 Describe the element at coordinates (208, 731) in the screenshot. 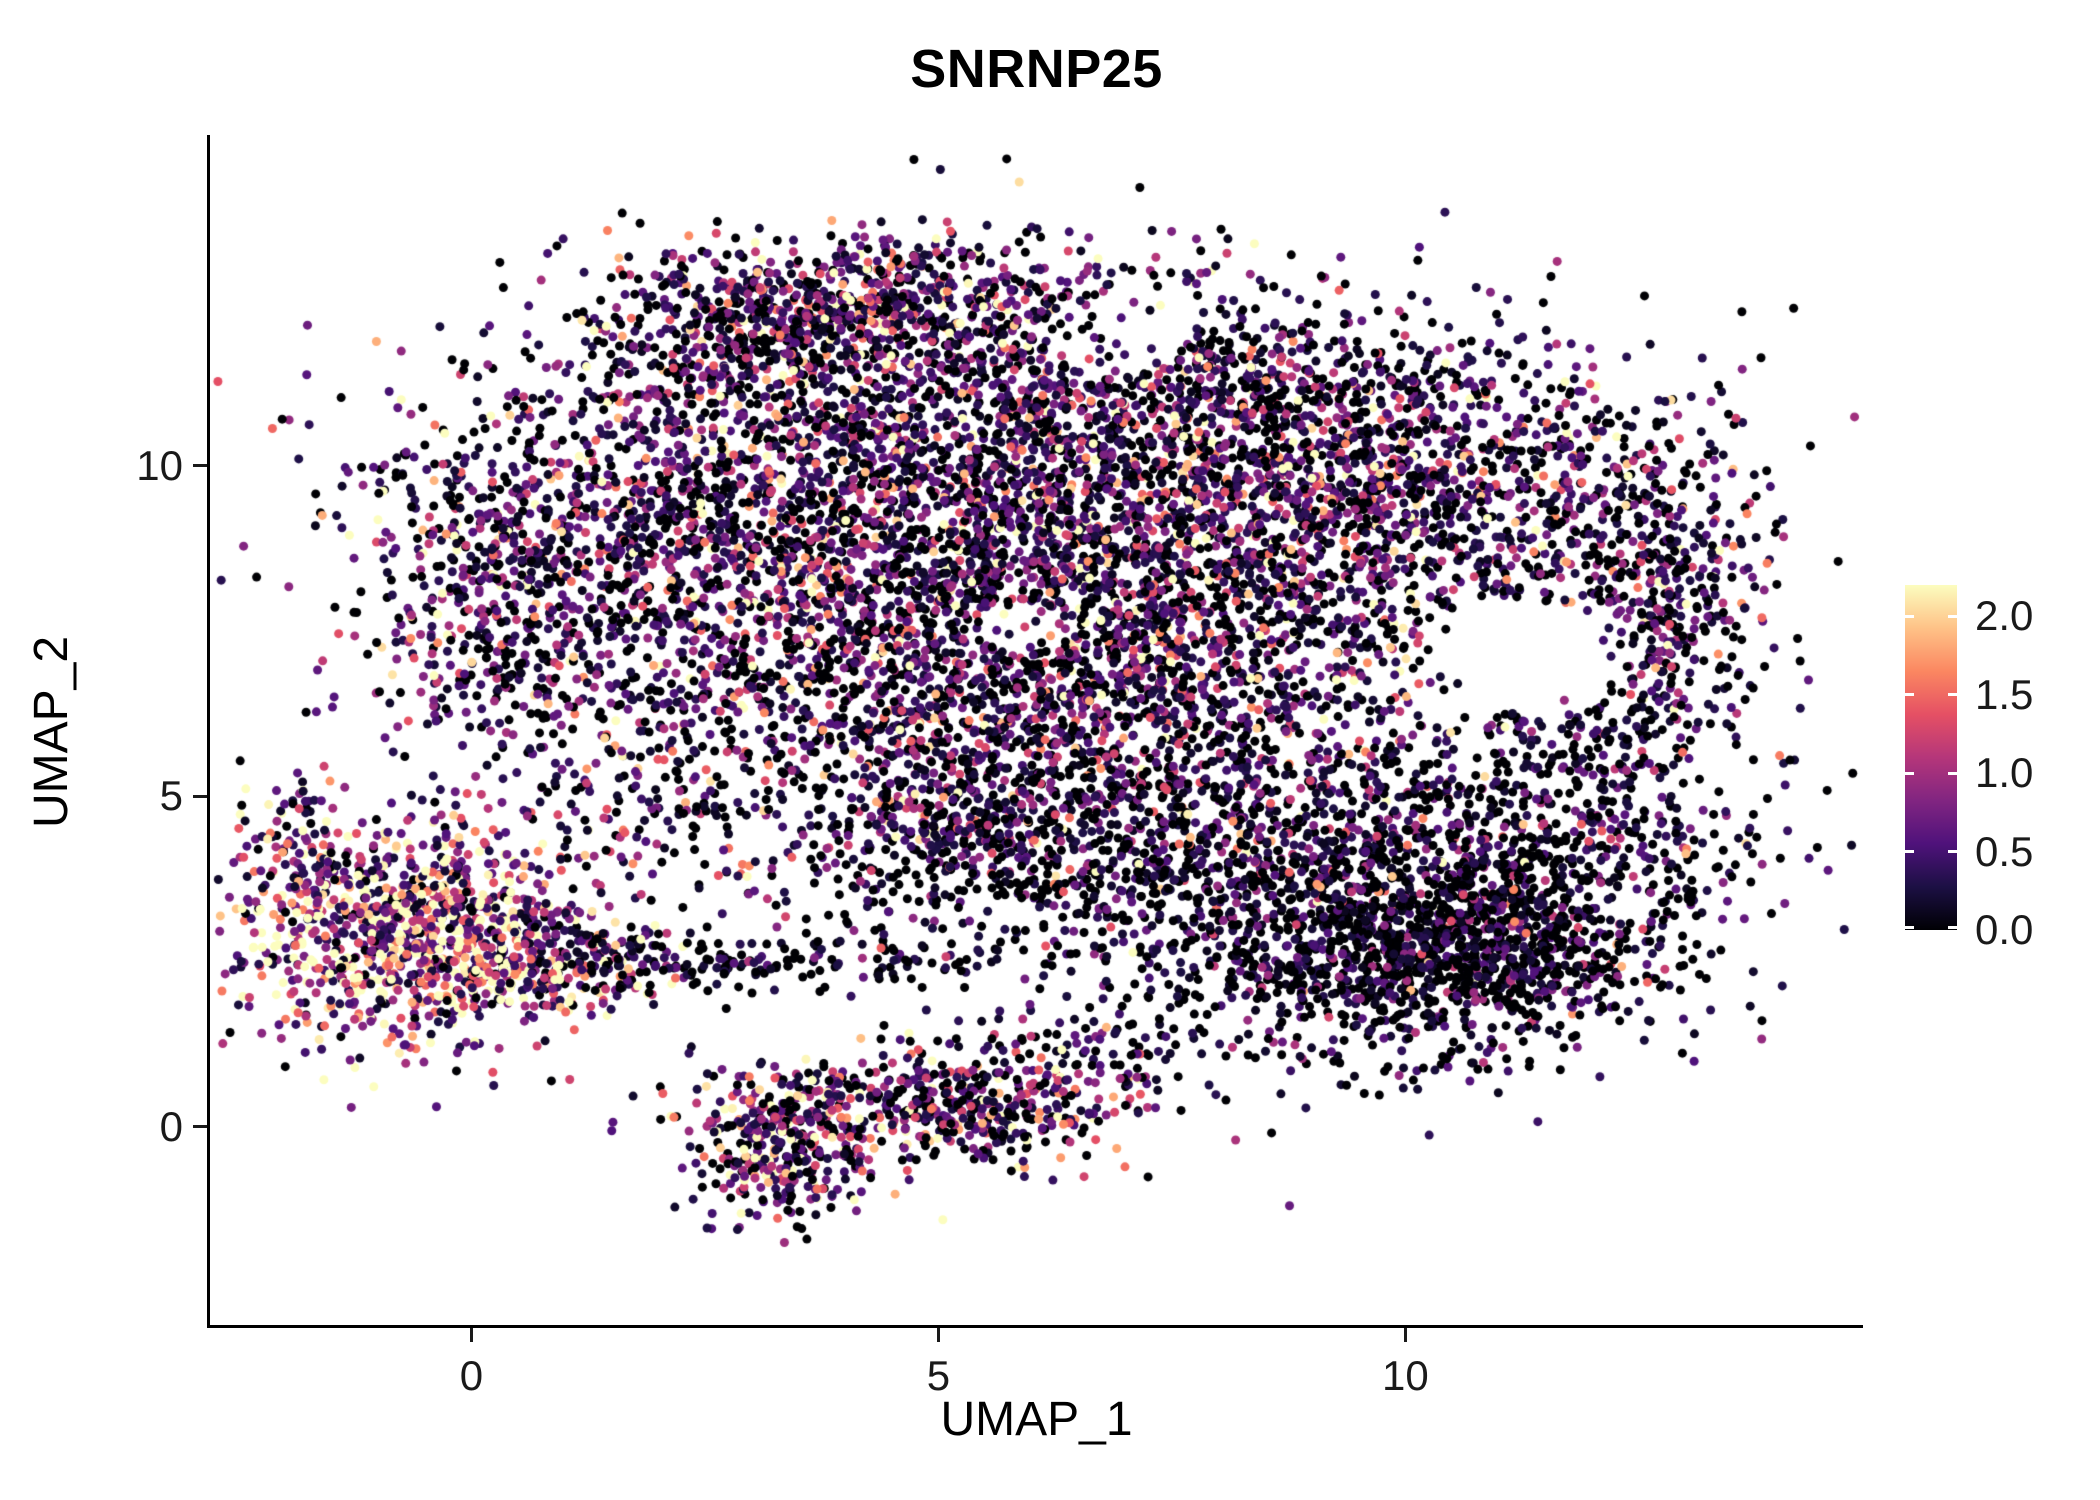

I see `y-axis-line` at that location.